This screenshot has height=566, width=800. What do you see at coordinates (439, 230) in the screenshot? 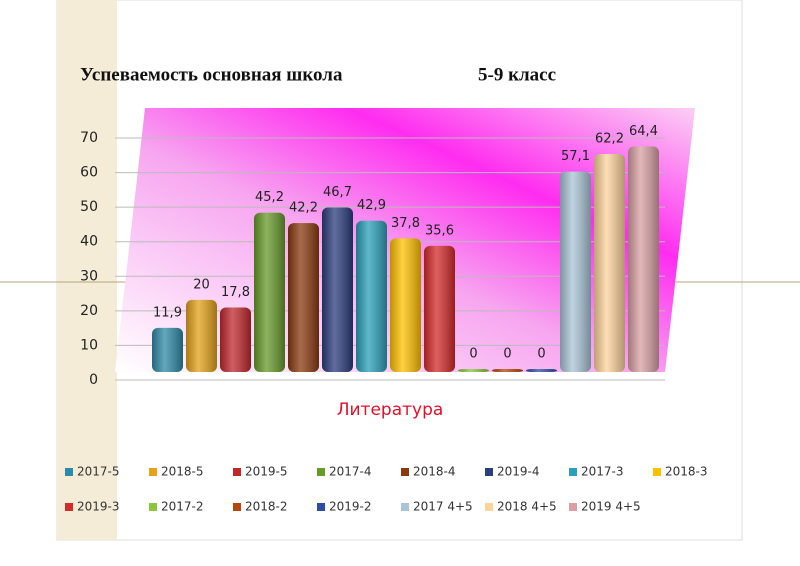
I see `value-label: 35,6` at bounding box center [439, 230].